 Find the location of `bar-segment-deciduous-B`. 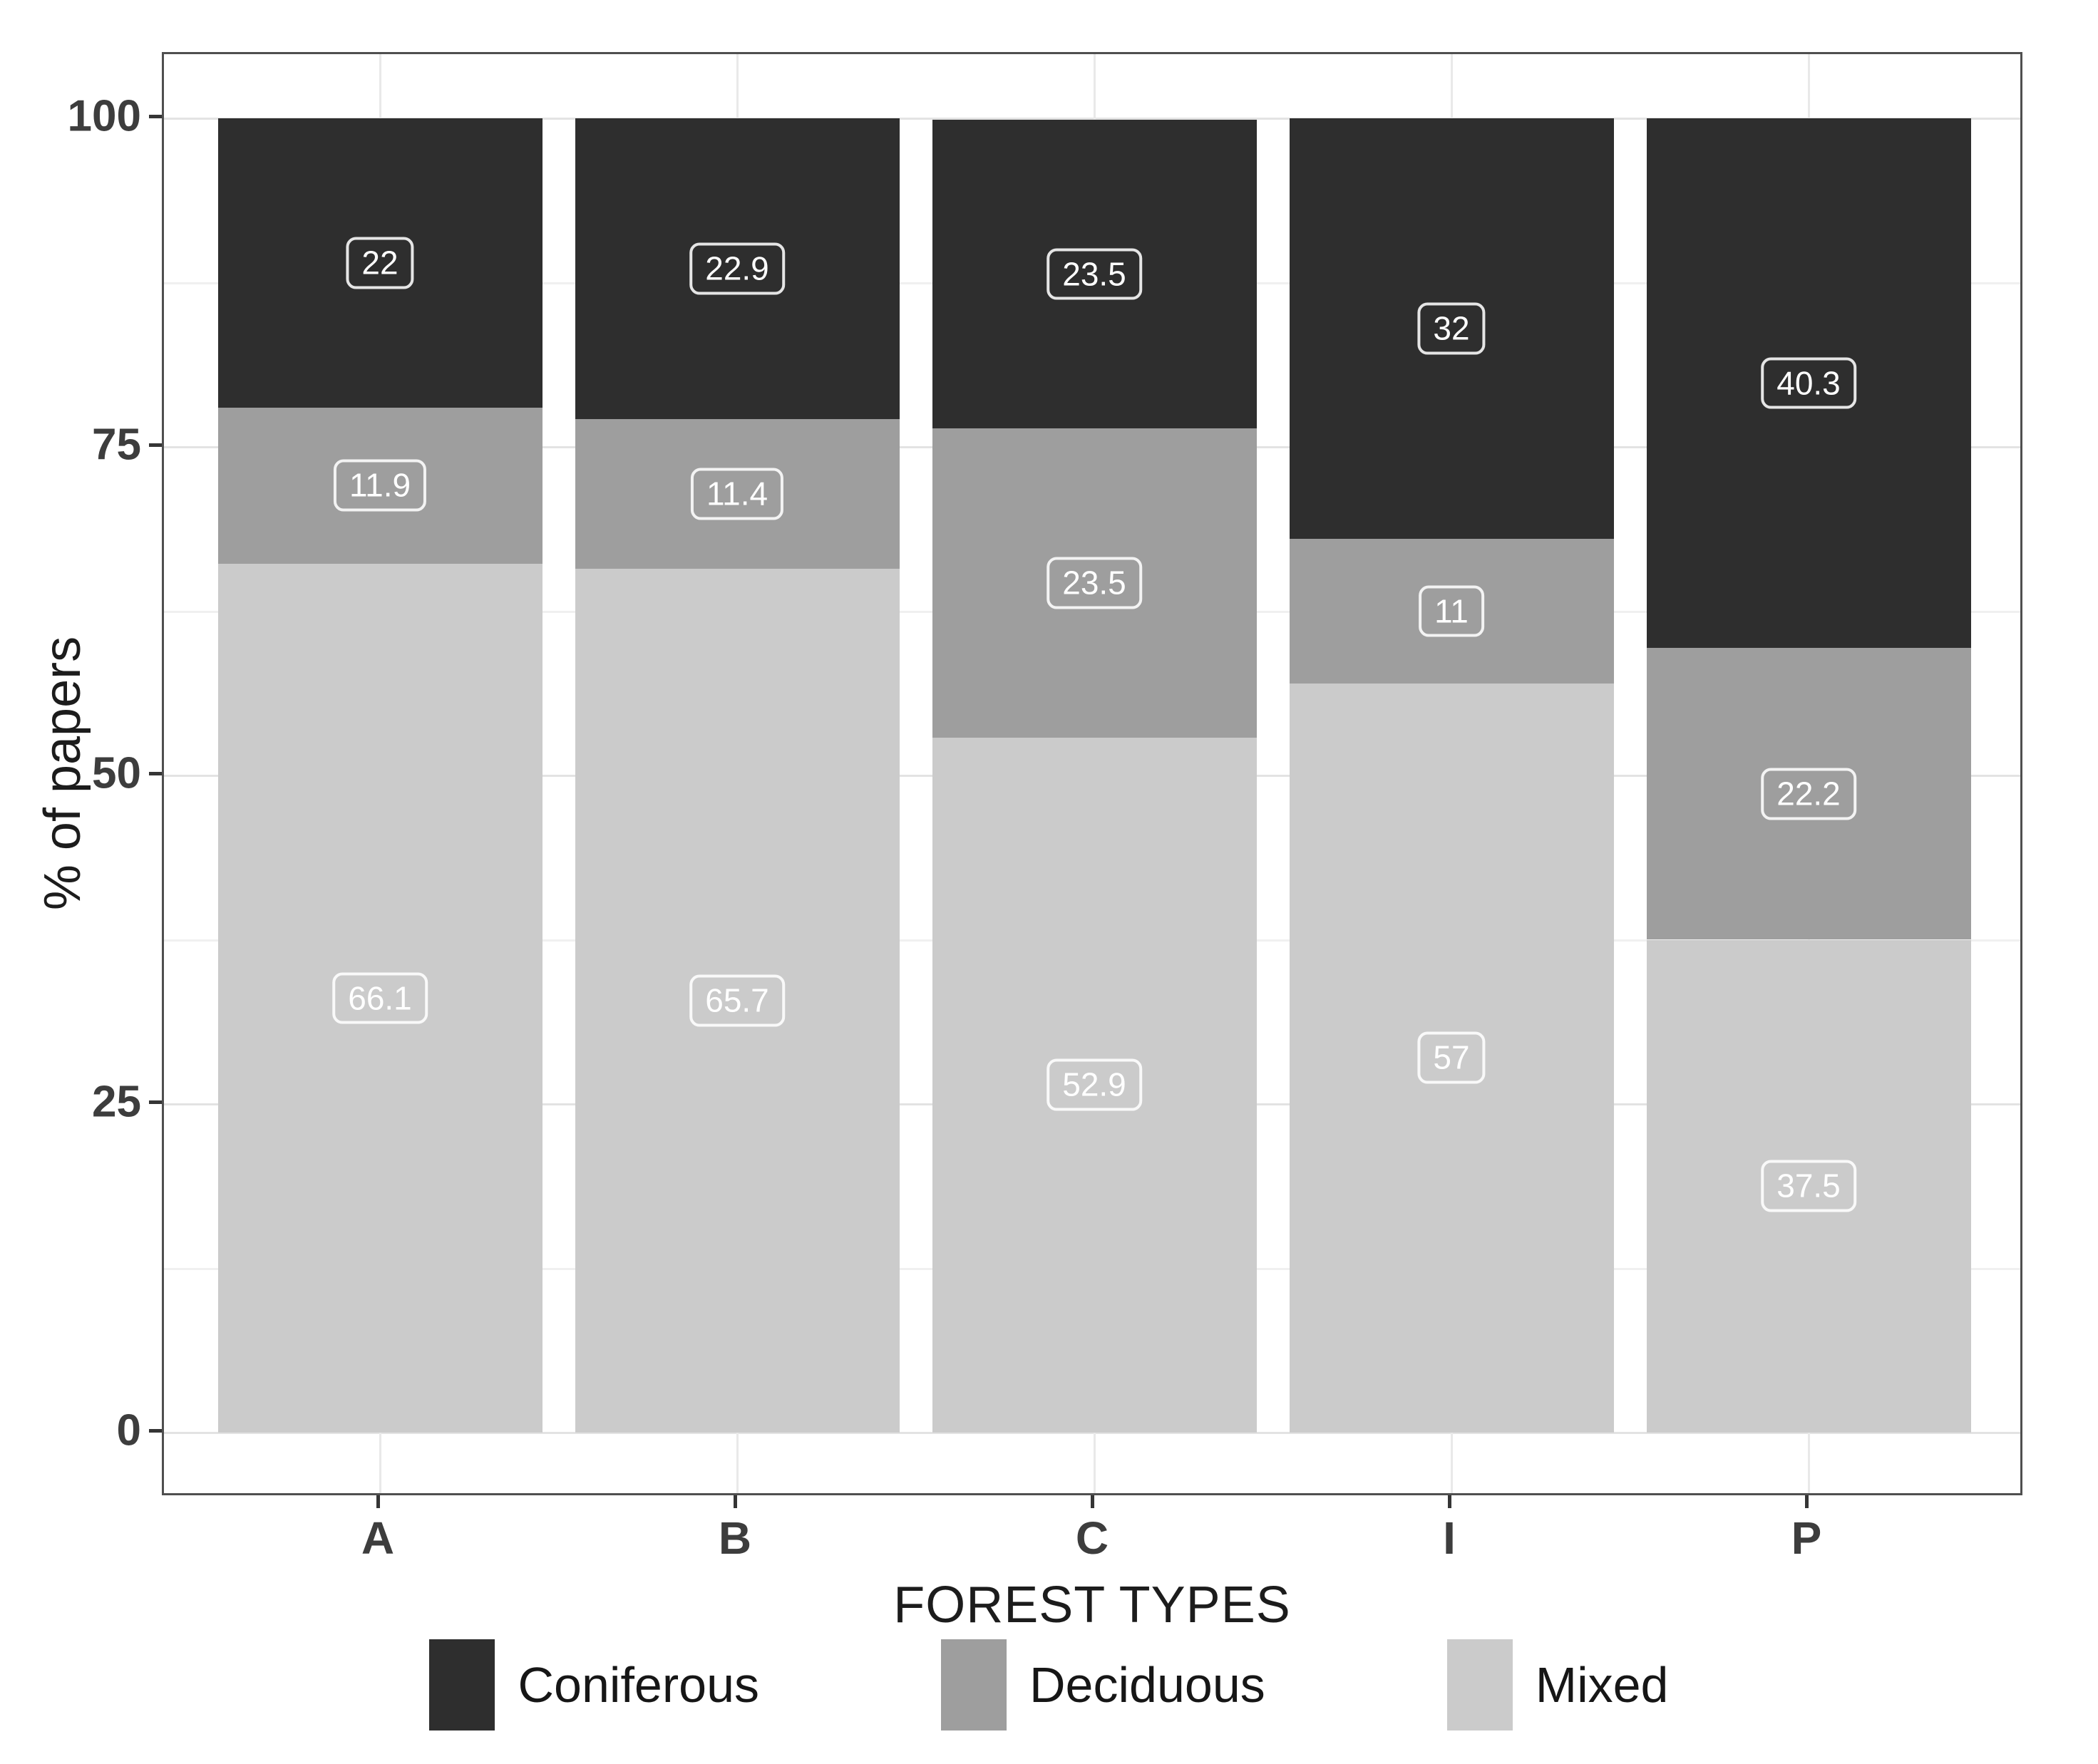

bar-segment-deciduous-B is located at coordinates (737, 494).